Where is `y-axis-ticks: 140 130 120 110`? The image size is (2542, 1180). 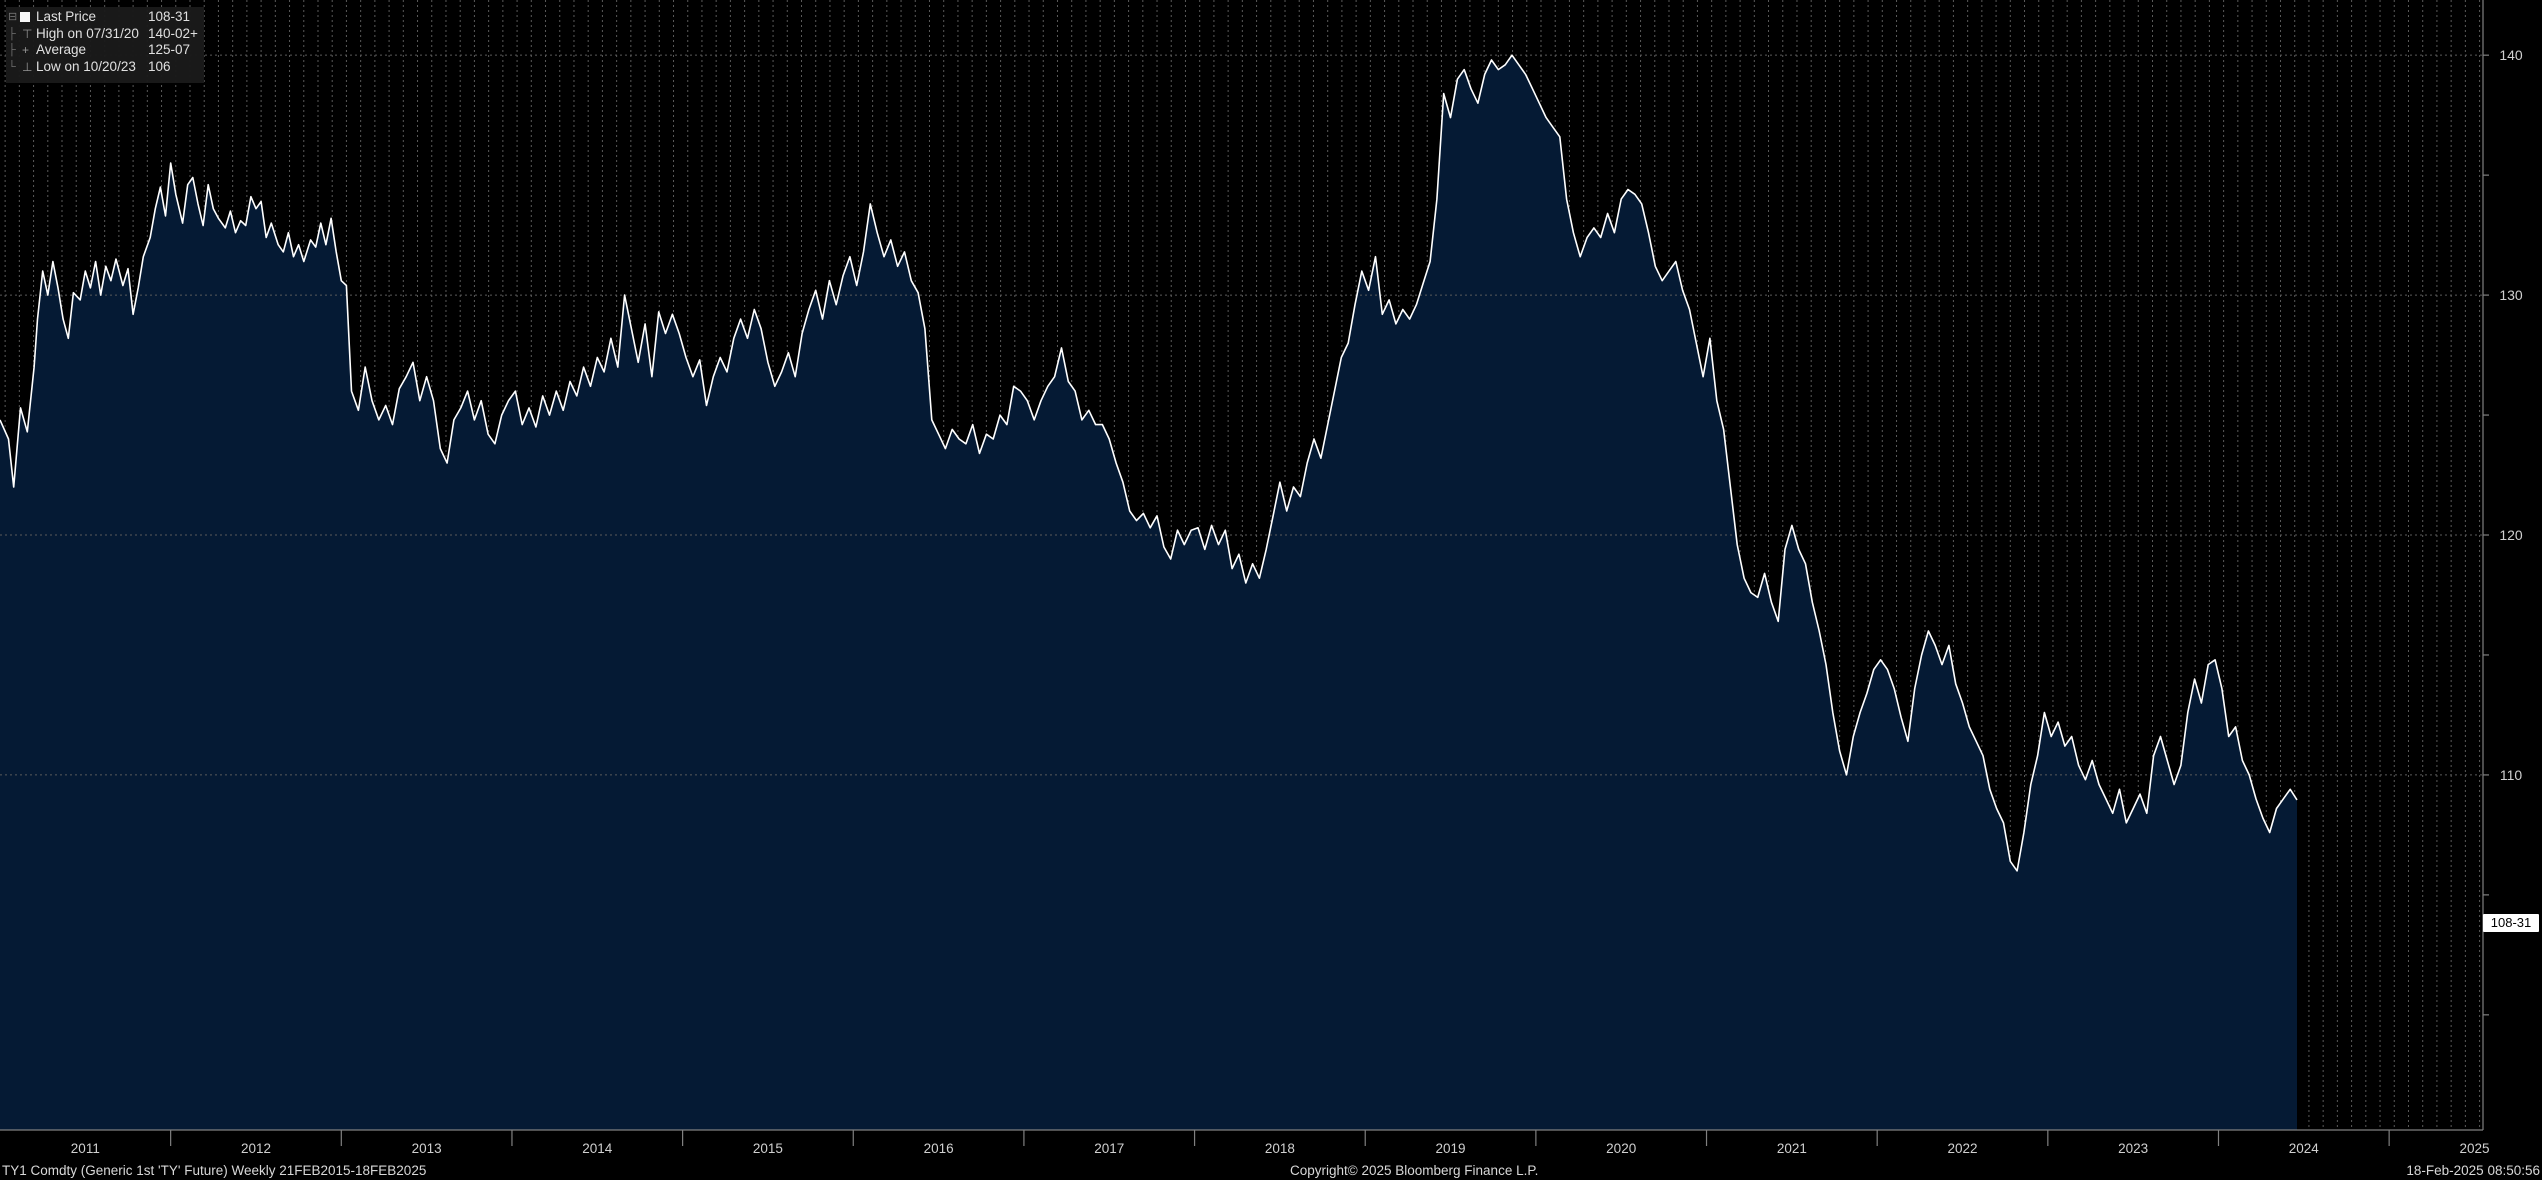 y-axis-ticks: 140 130 120 110 is located at coordinates (2503, 531).